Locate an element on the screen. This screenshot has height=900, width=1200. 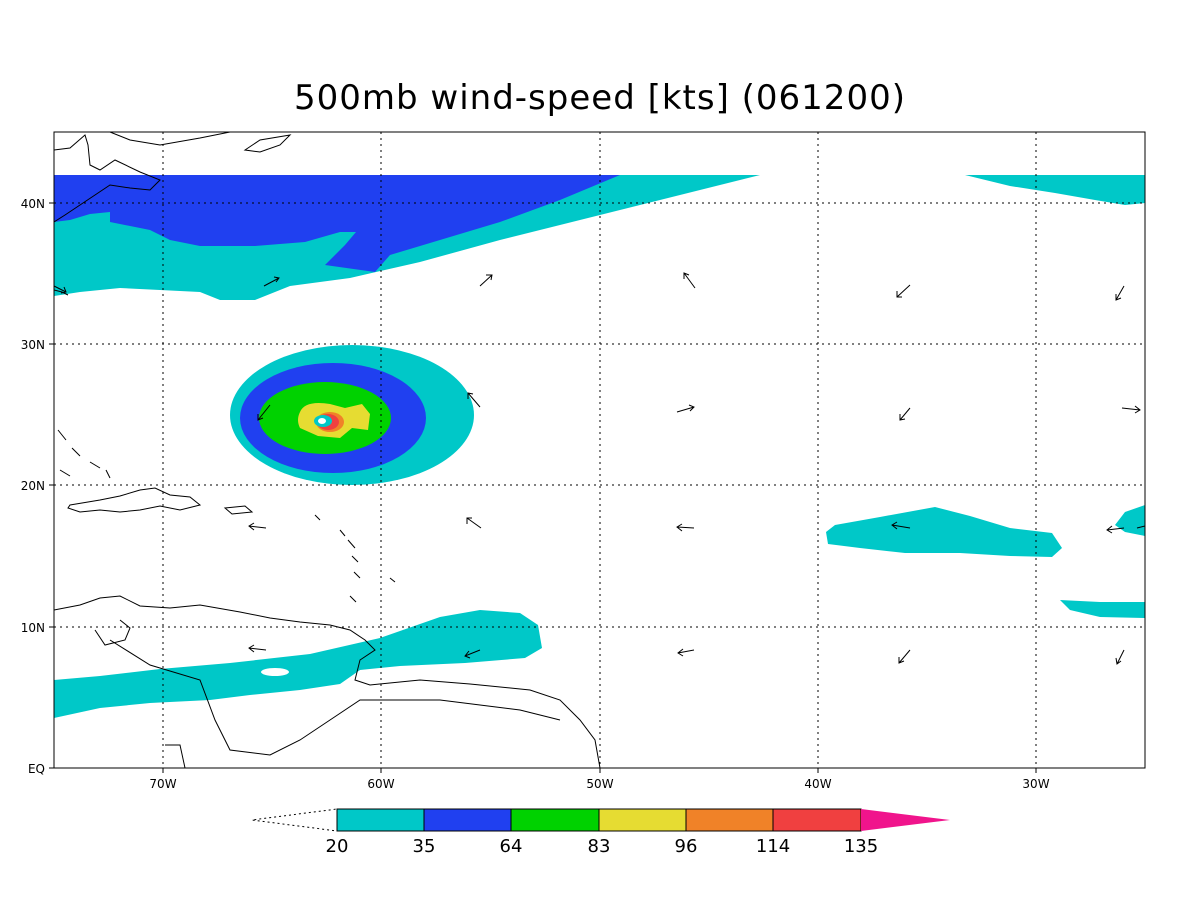
central-america-coast is located at coordinates (112, 632).